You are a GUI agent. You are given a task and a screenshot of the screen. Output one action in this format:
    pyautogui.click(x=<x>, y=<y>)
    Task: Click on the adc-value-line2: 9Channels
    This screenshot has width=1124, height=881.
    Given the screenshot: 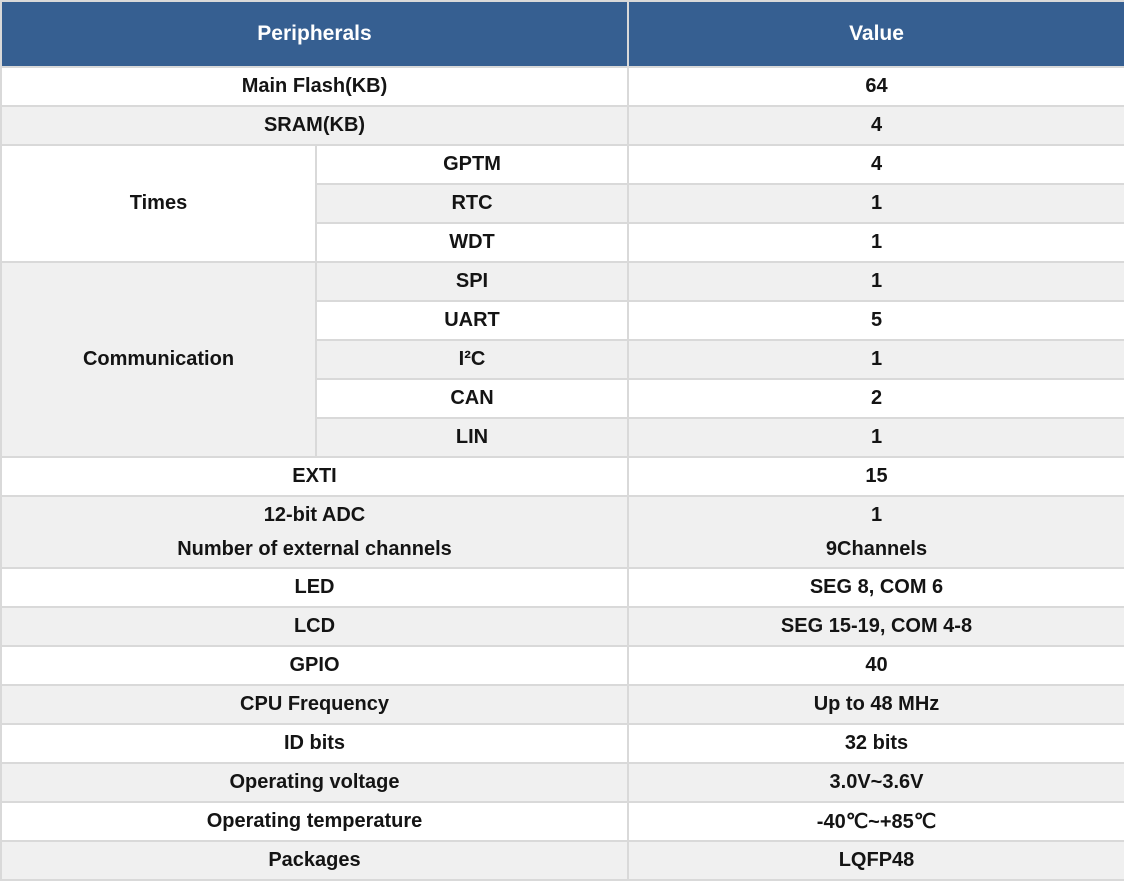 What is the action you would take?
    pyautogui.click(x=876, y=549)
    